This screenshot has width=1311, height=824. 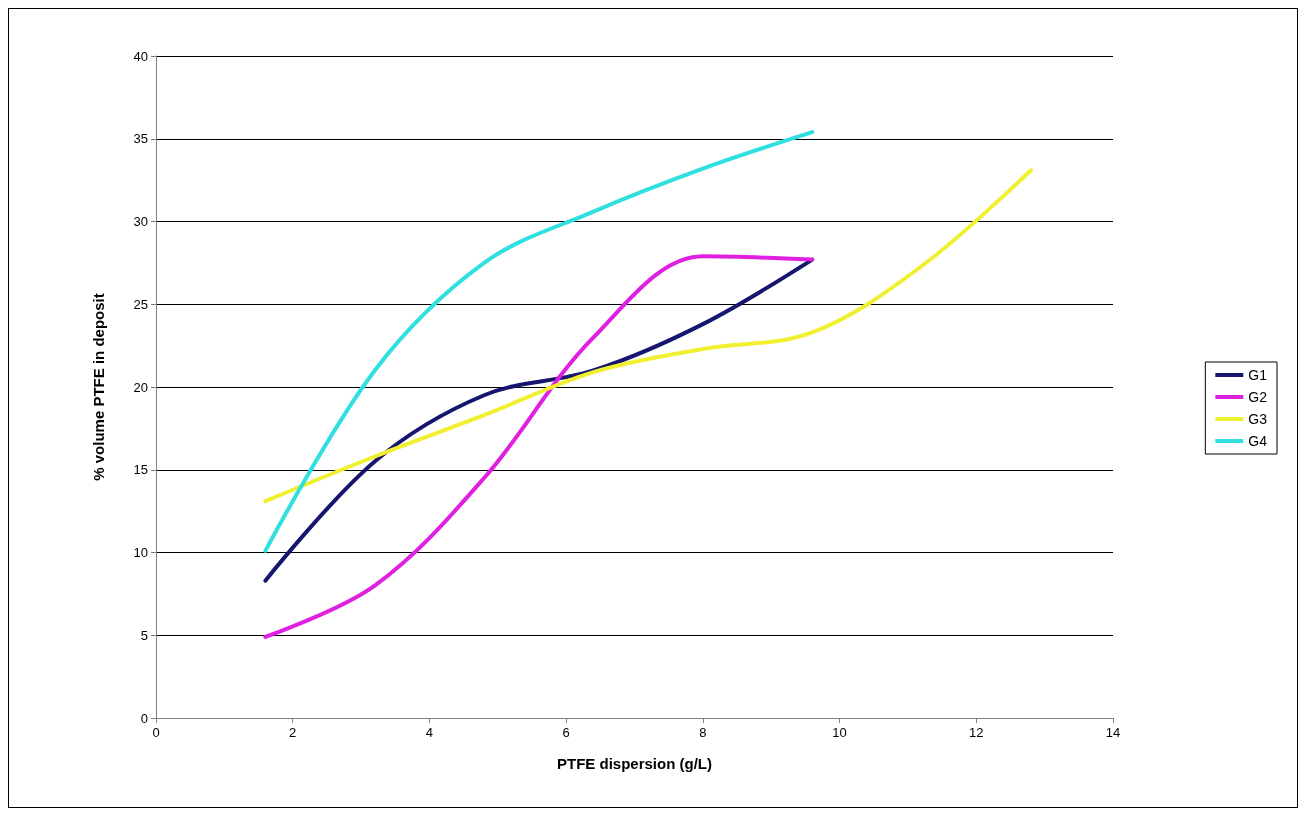 I want to click on legend-label: G2, so click(x=1258, y=397).